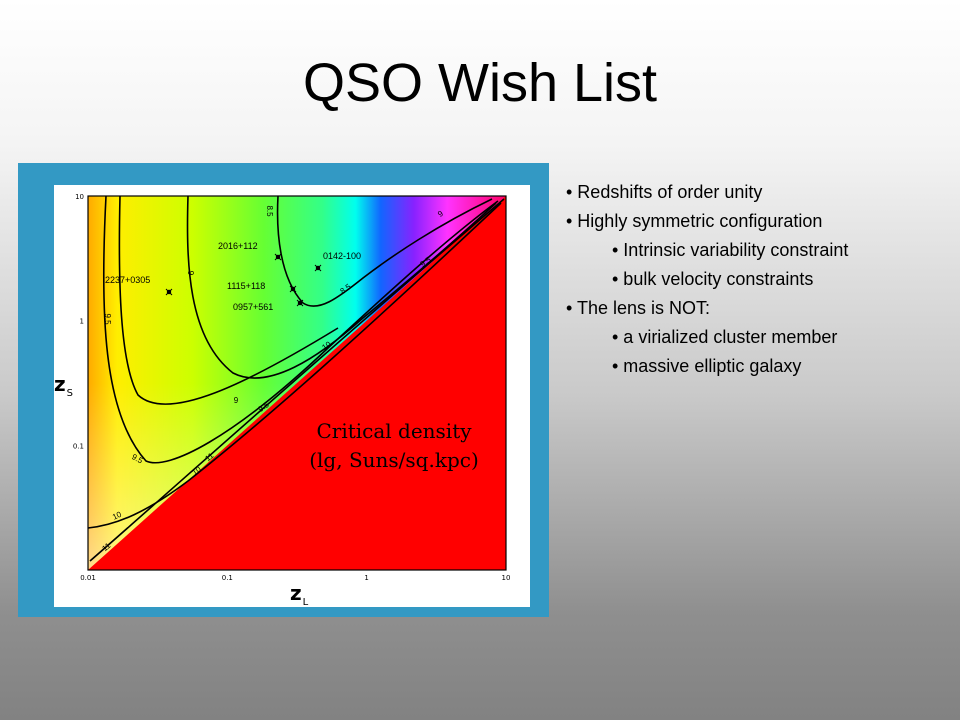  I want to click on bullet-item: • Redshifts of order unity, so click(664, 192).